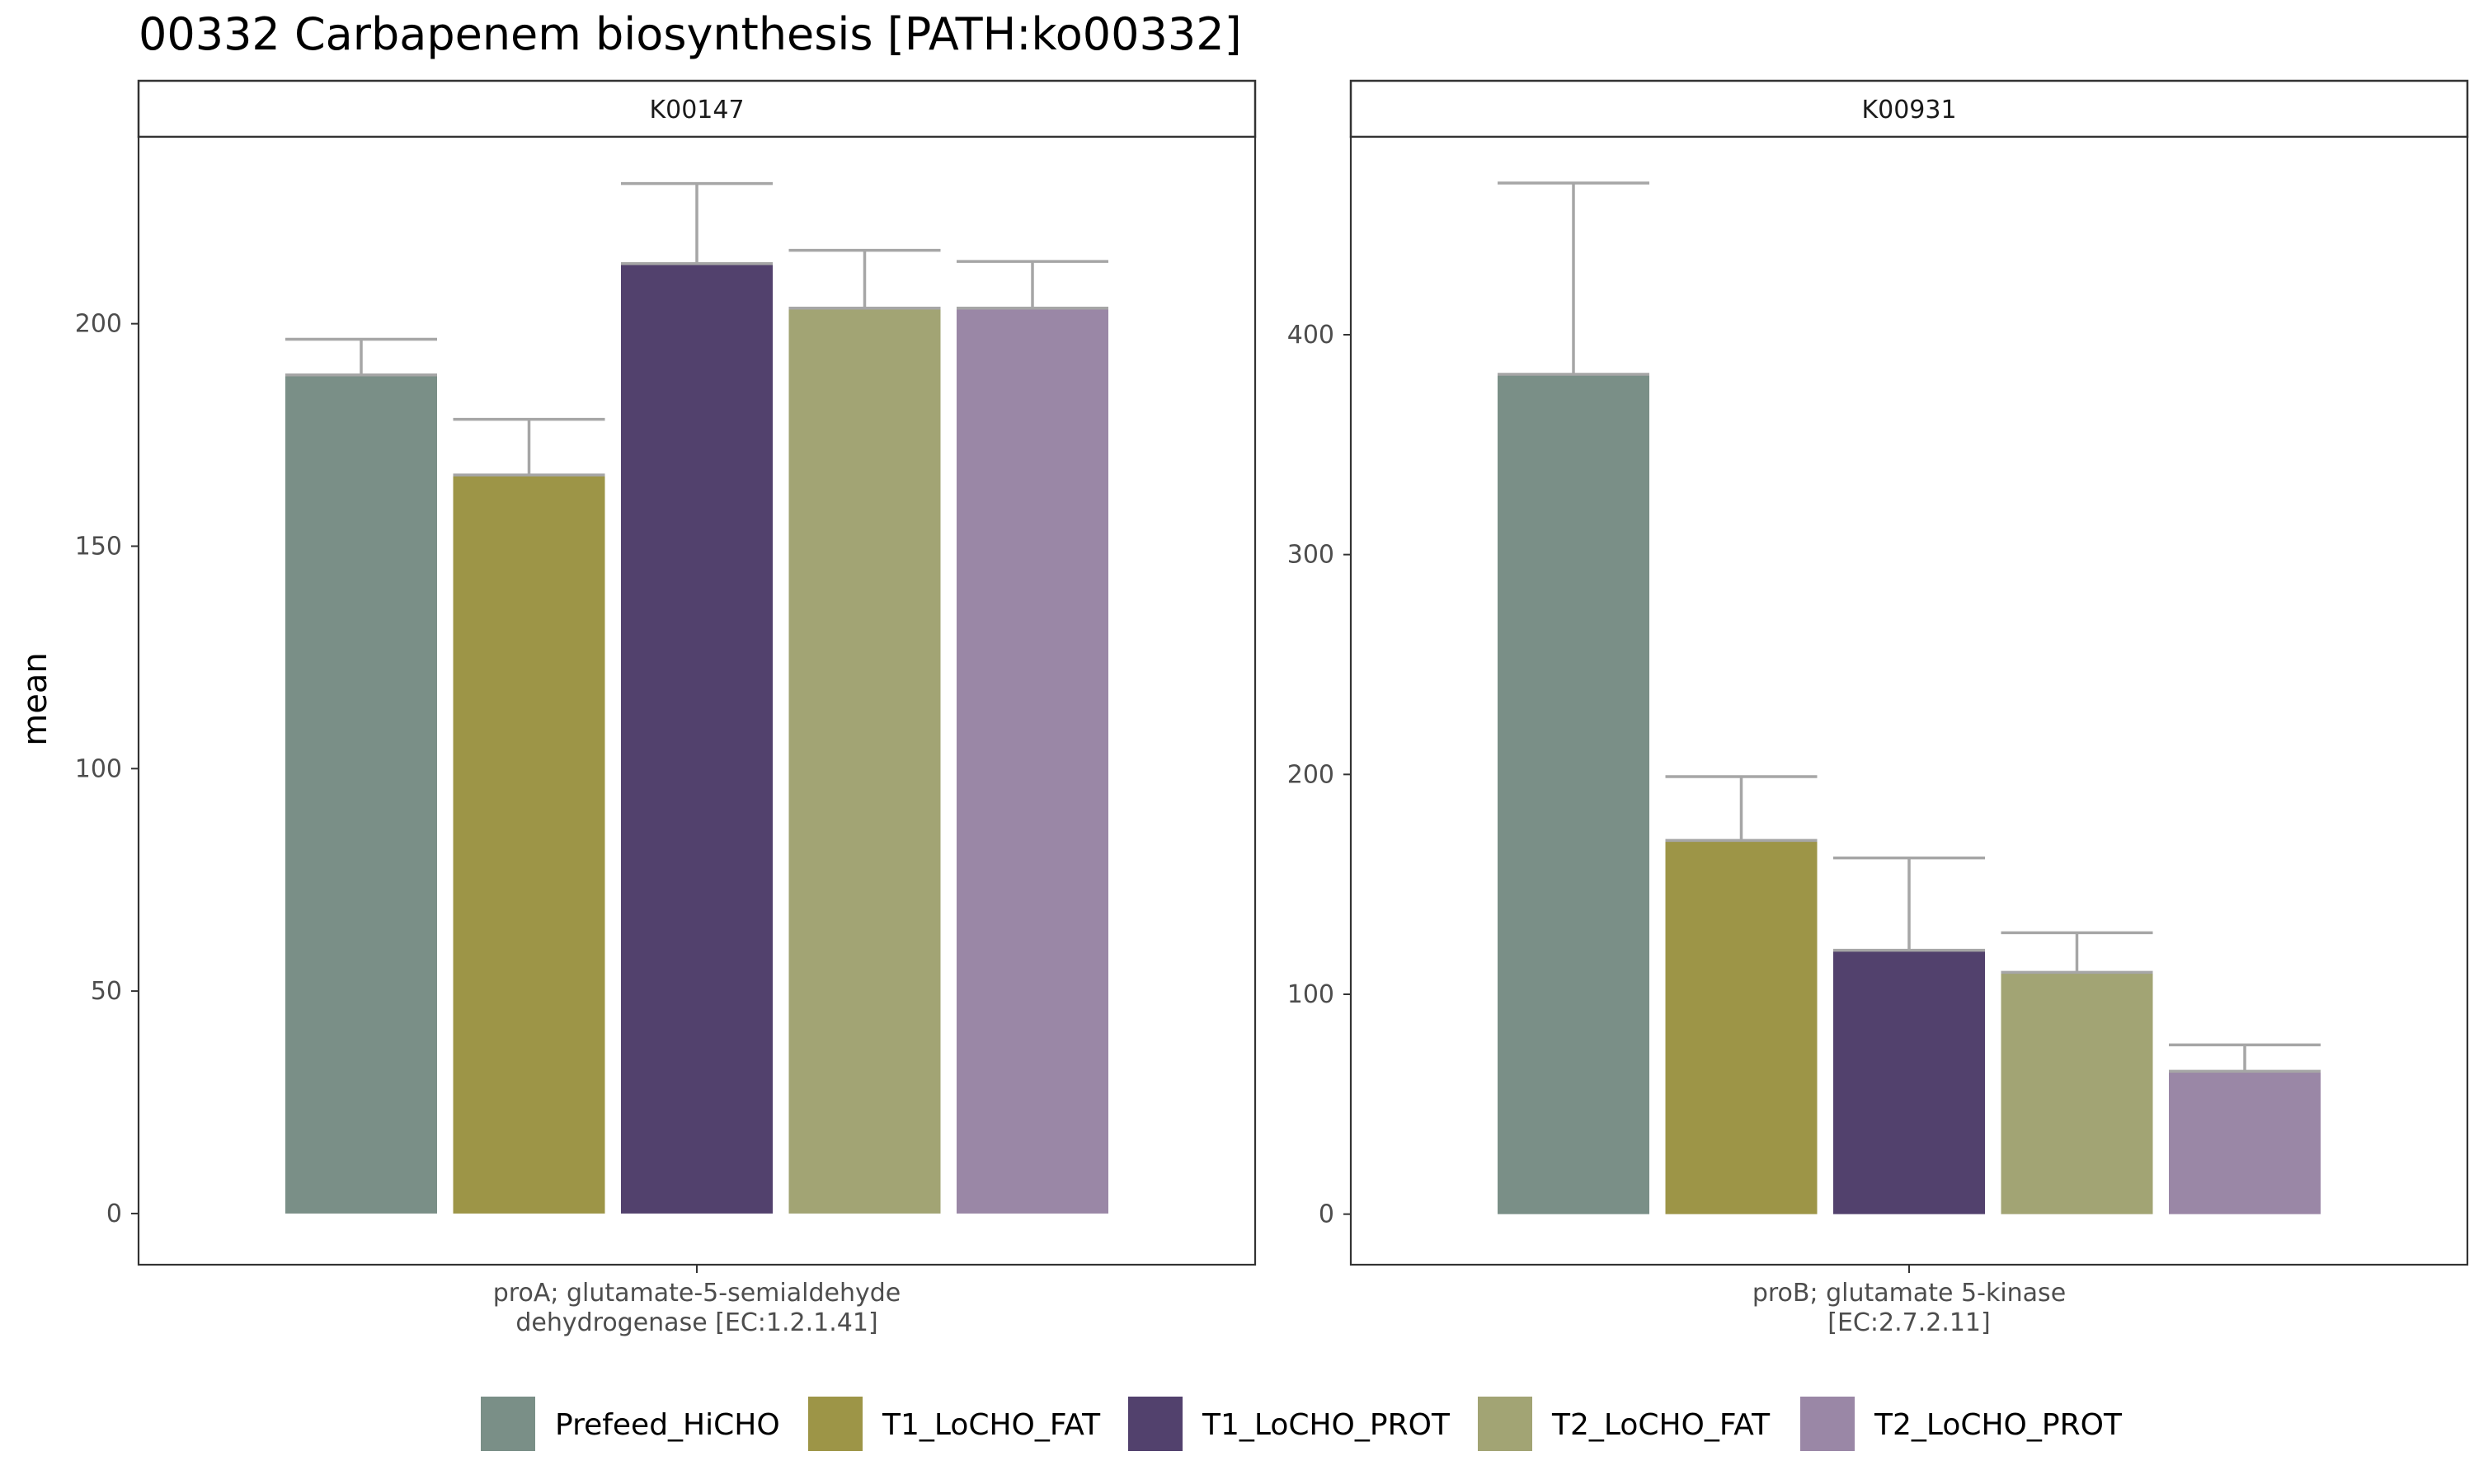 Image resolution: width=2474 pixels, height=1484 pixels. I want to click on legend-item-T2_LoCHO_PROT: T2_LoCHO_PROT, so click(1961, 1424).